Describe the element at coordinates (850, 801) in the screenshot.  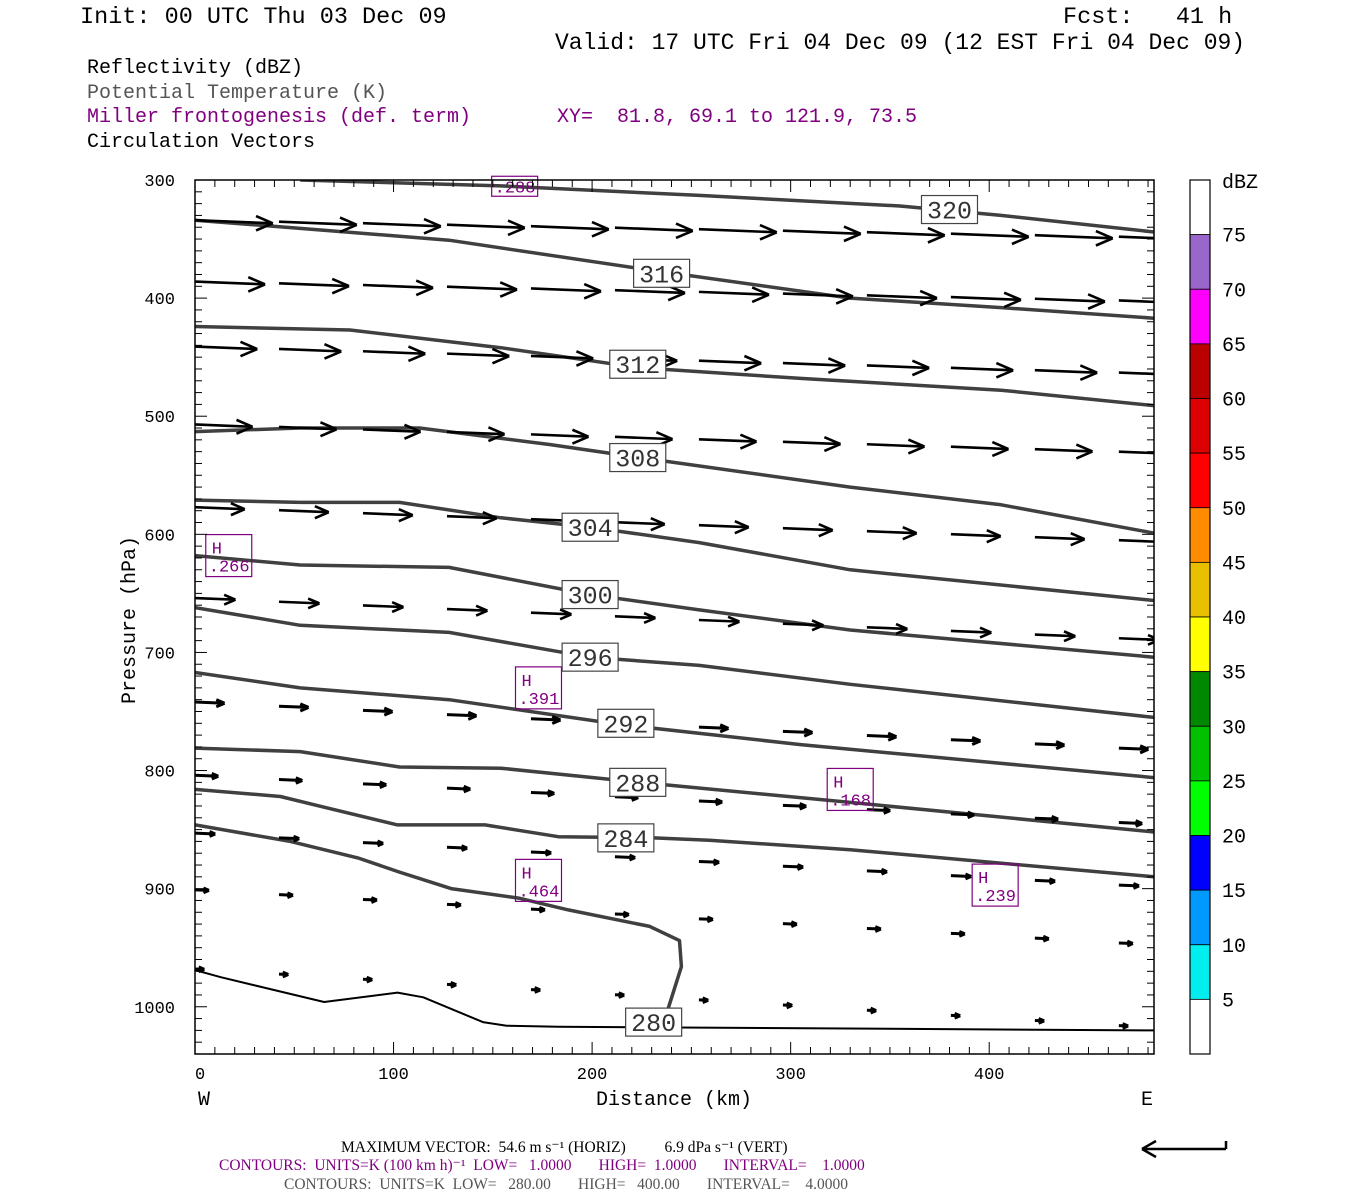
I see `fronto-max-value: .168` at that location.